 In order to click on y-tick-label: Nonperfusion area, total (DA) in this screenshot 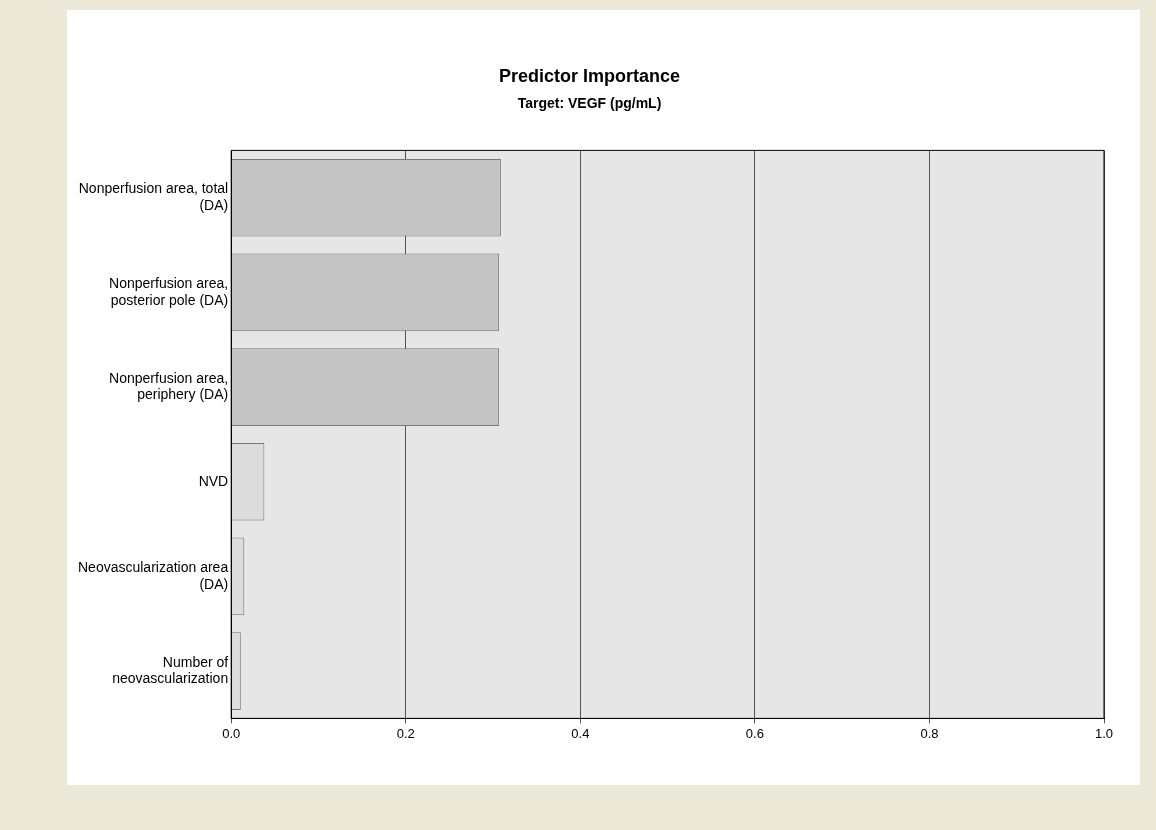, I will do `click(153, 196)`.